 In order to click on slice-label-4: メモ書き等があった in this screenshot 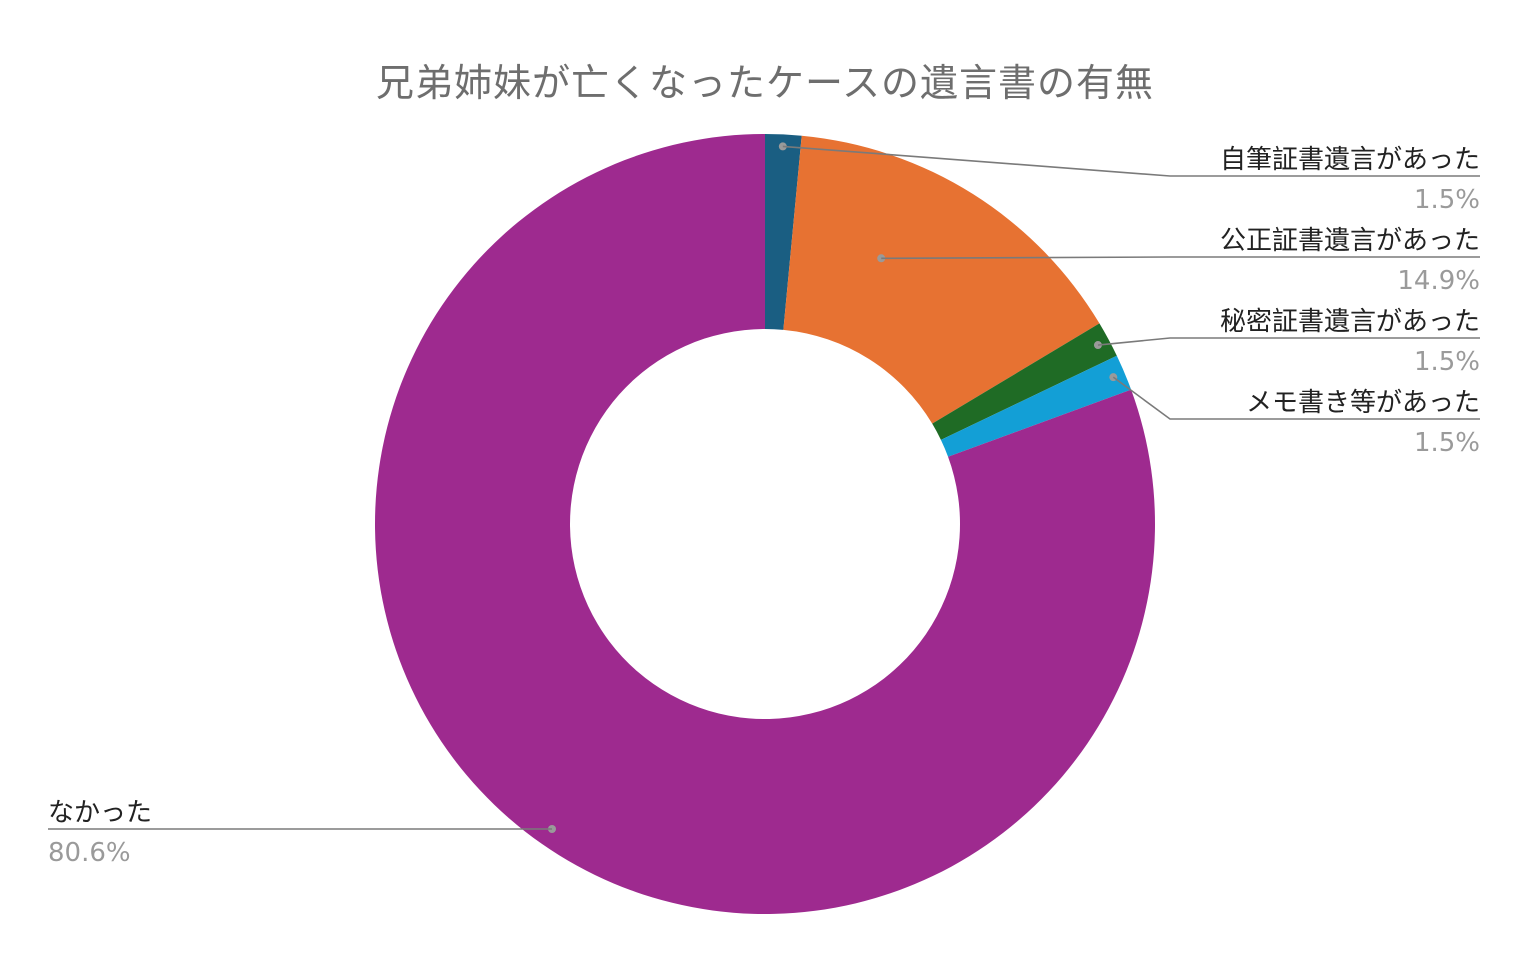, I will do `click(1363, 403)`.